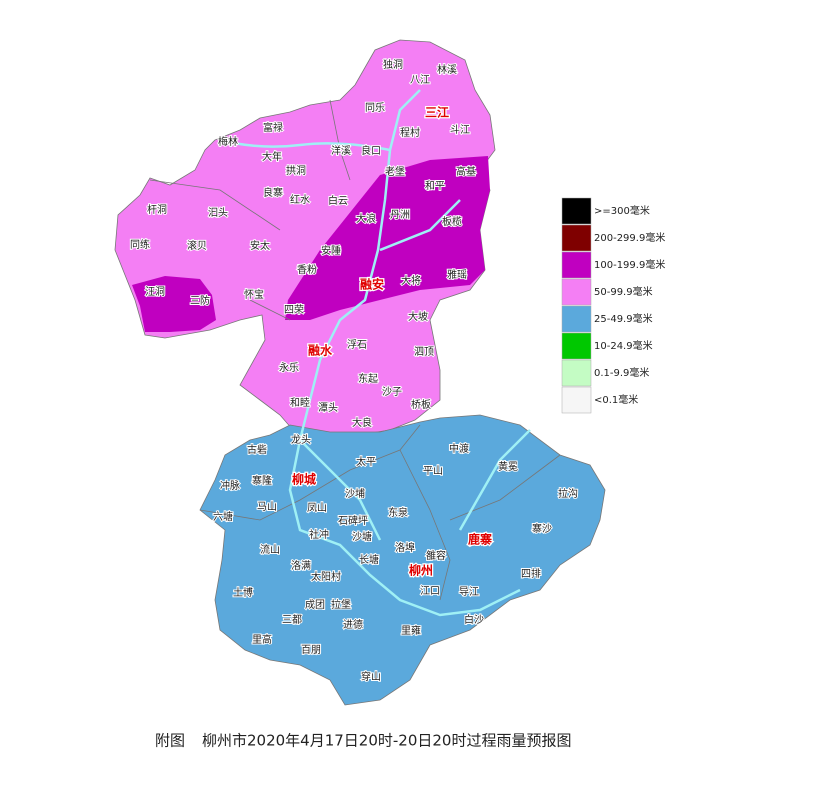 The image size is (837, 805). Describe the element at coordinates (197, 245) in the screenshot. I see `town-label: 滚贝` at that location.